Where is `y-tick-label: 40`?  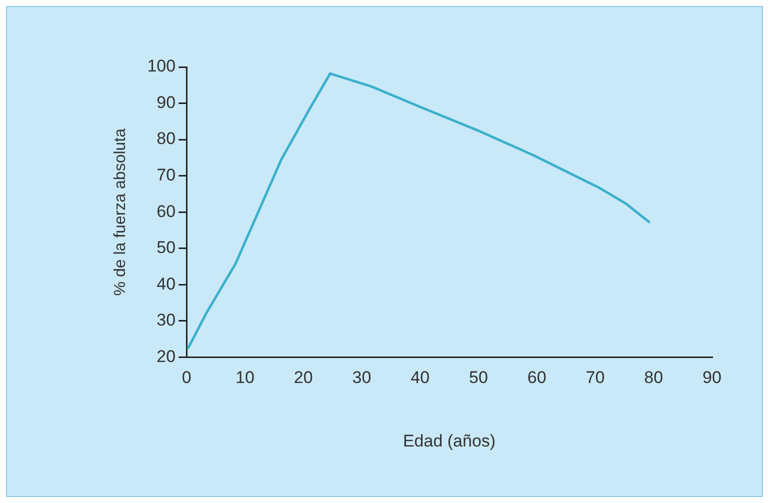 y-tick-label: 40 is located at coordinates (166, 284).